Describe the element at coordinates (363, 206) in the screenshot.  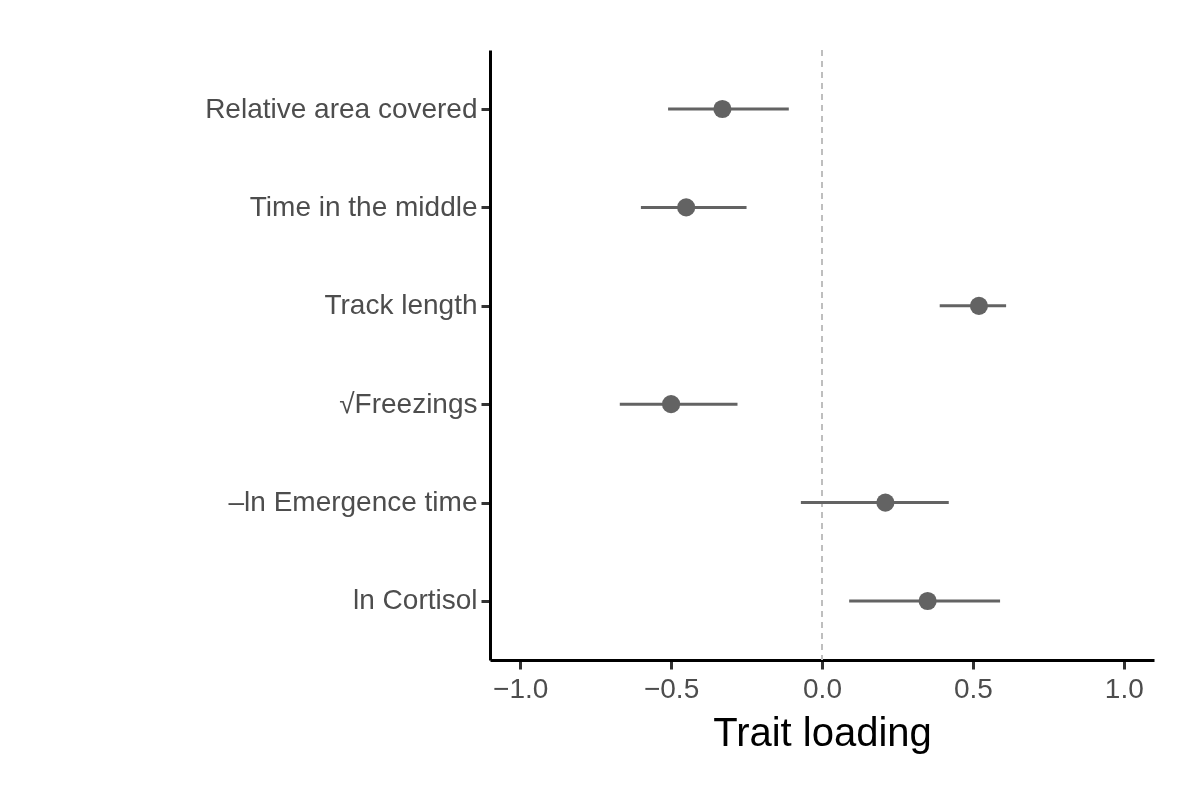
I see `y-tick-label: Time in the middle` at that location.